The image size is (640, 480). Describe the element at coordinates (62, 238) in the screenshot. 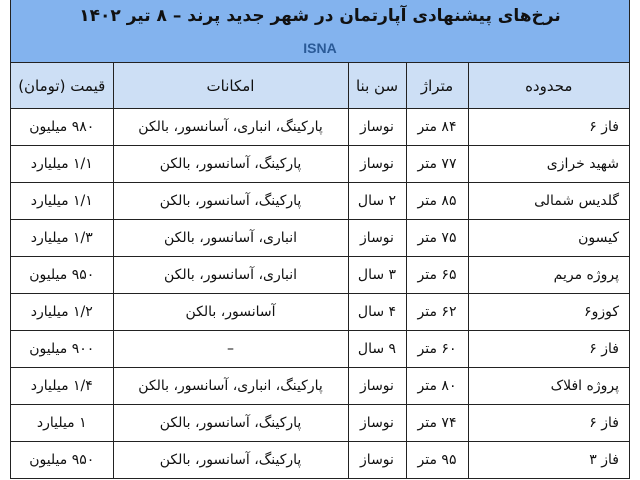

I see `price-cell: ۱/۳ میلیارد` at that location.